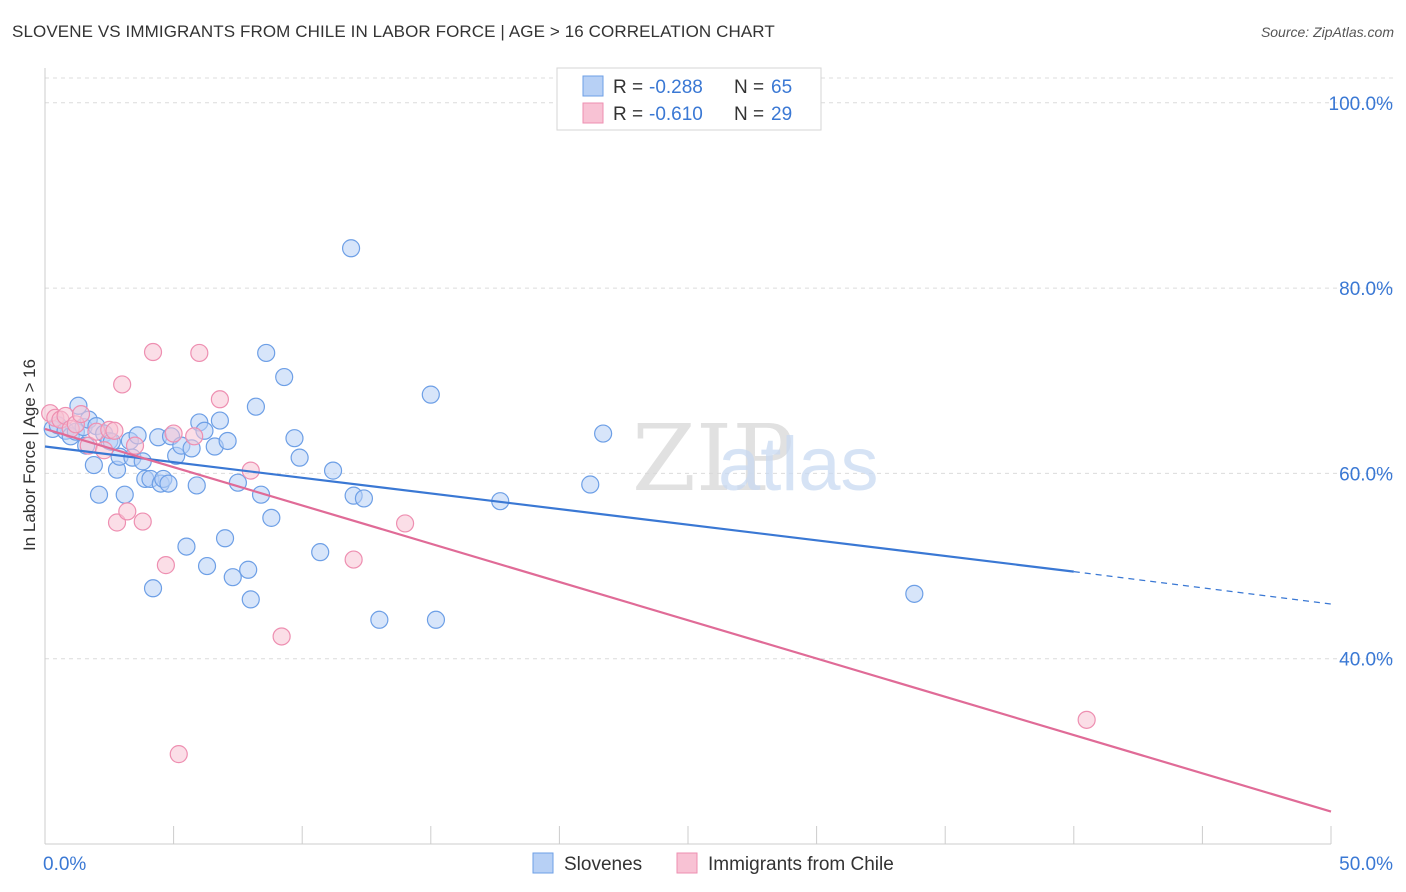  What do you see at coordinates (1327, 32) in the screenshot?
I see `source-label: Source: ZipAtlas.com` at bounding box center [1327, 32].